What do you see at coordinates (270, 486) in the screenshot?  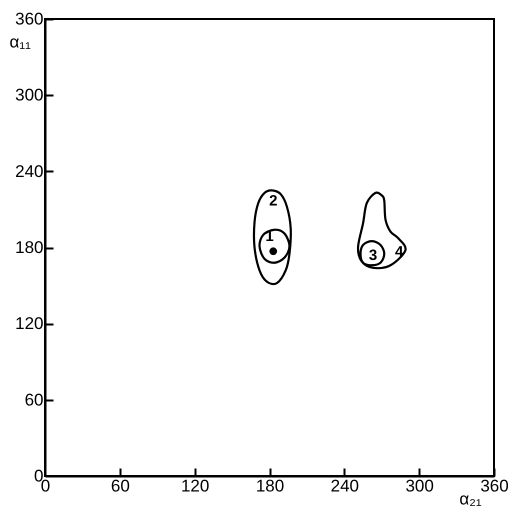 I see `x-tick-label: 180` at bounding box center [270, 486].